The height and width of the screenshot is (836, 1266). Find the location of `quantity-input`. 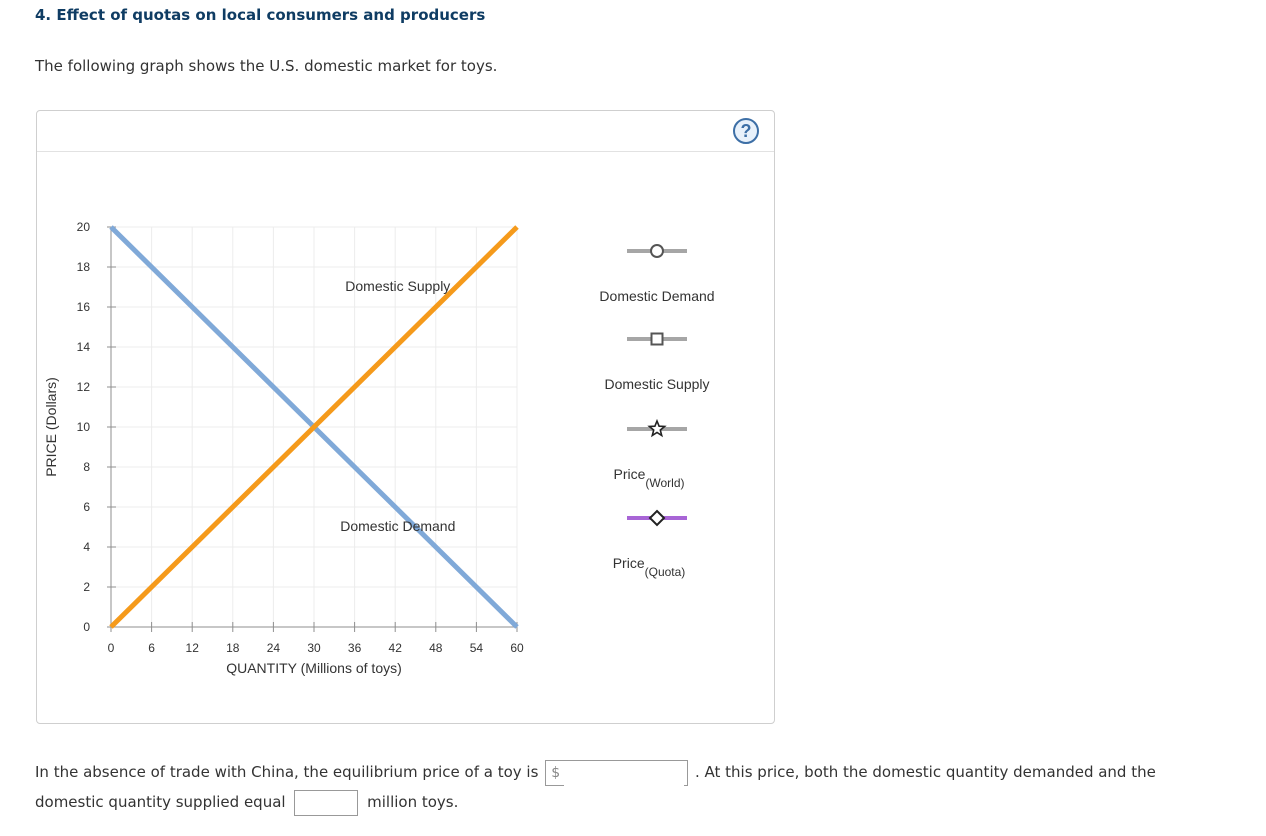

quantity-input is located at coordinates (326, 802).